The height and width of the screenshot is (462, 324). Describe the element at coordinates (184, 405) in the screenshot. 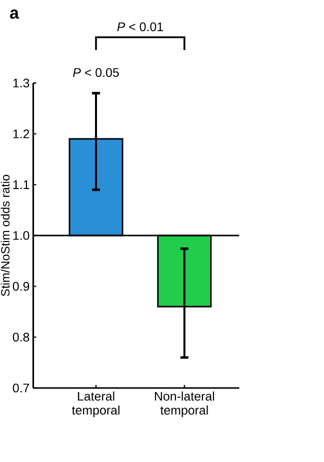

I see `x-tick-label: Non-lateral temporal` at that location.